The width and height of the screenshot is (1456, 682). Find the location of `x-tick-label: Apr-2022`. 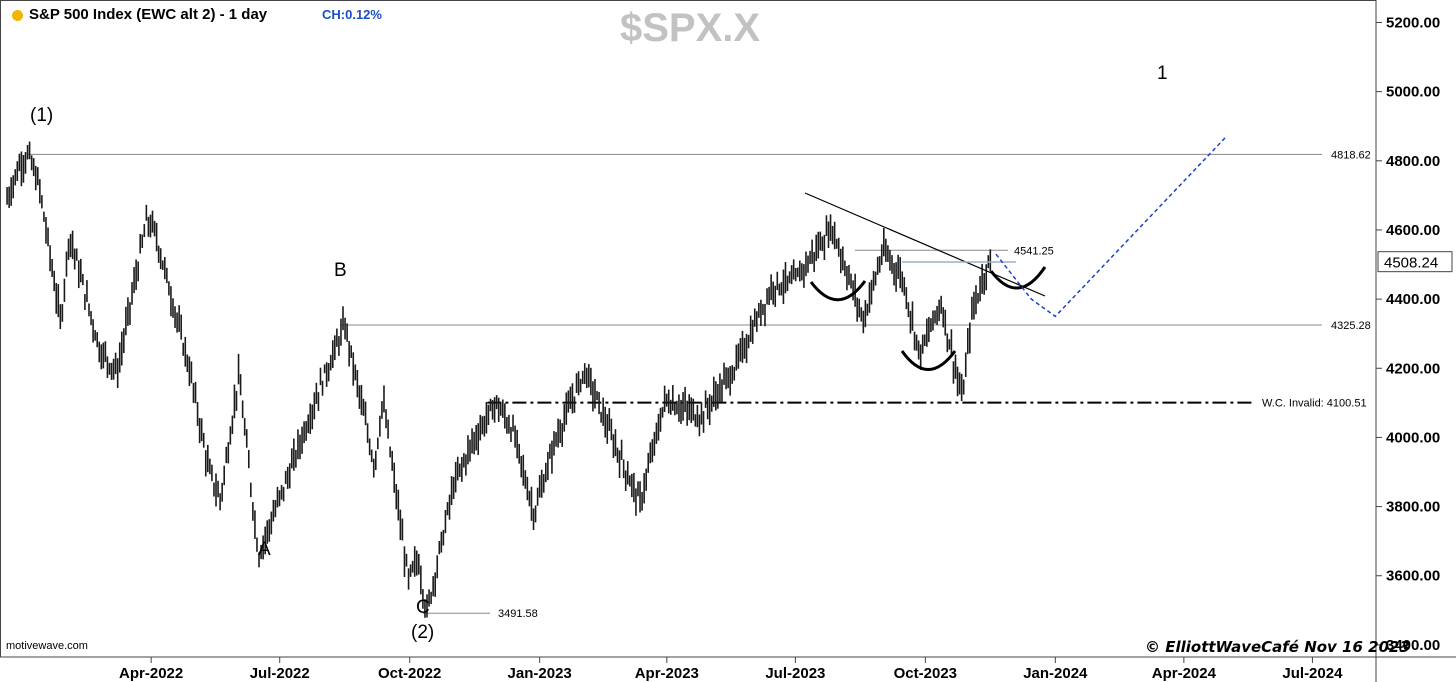

x-tick-label: Apr-2022 is located at coordinates (151, 673).